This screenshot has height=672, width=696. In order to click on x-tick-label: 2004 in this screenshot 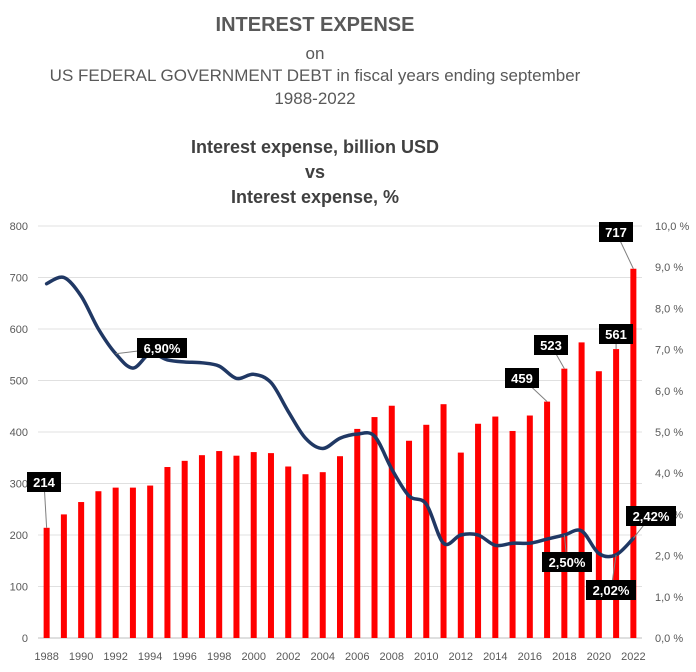, I will do `click(323, 657)`.